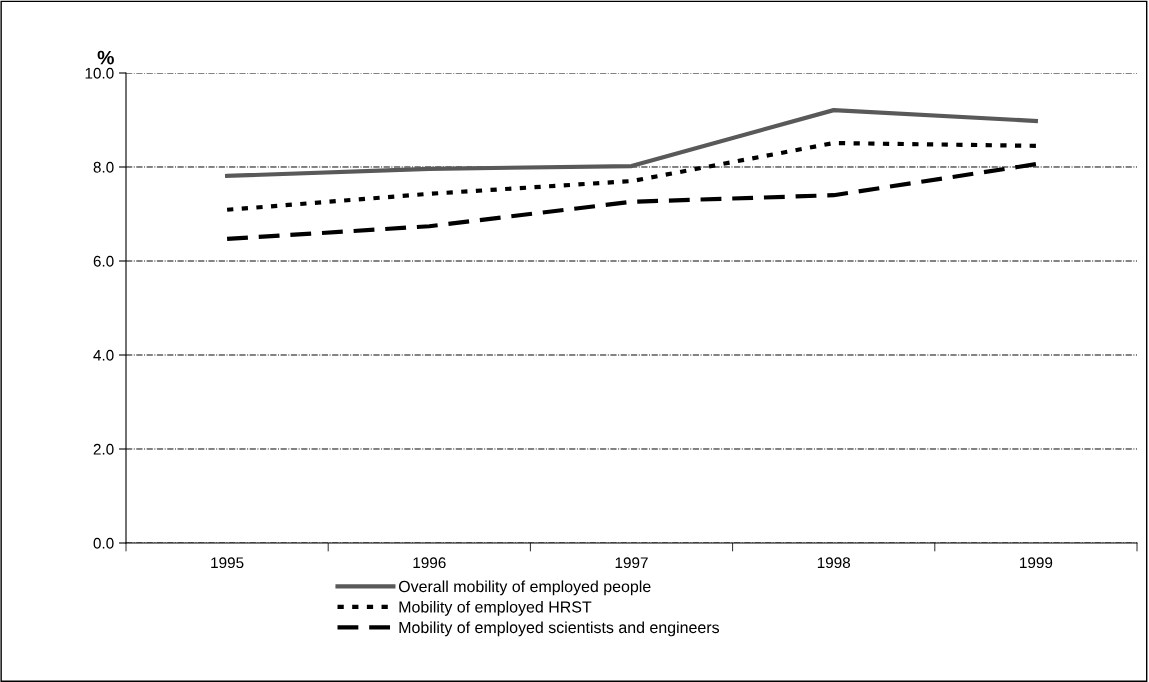  I want to click on legend-label: Mobility of employed scientists and engineers, so click(559, 629).